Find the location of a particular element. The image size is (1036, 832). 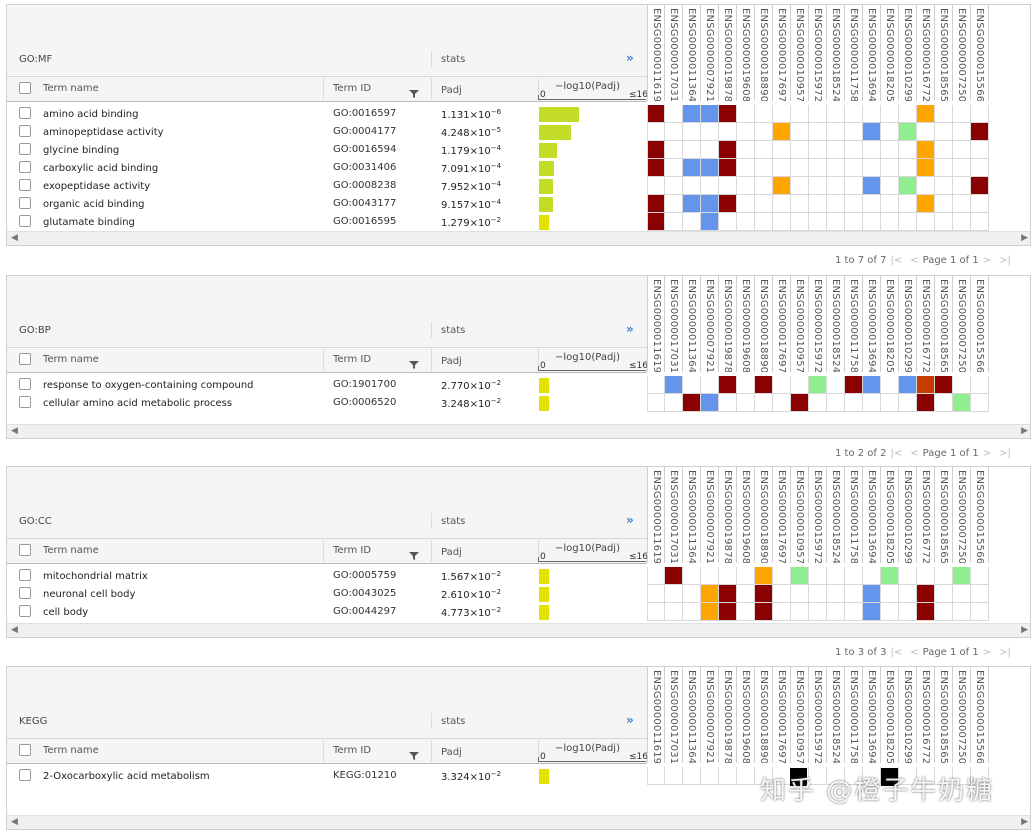

gene-id: ENSG00000072506 is located at coordinates (961, 516).